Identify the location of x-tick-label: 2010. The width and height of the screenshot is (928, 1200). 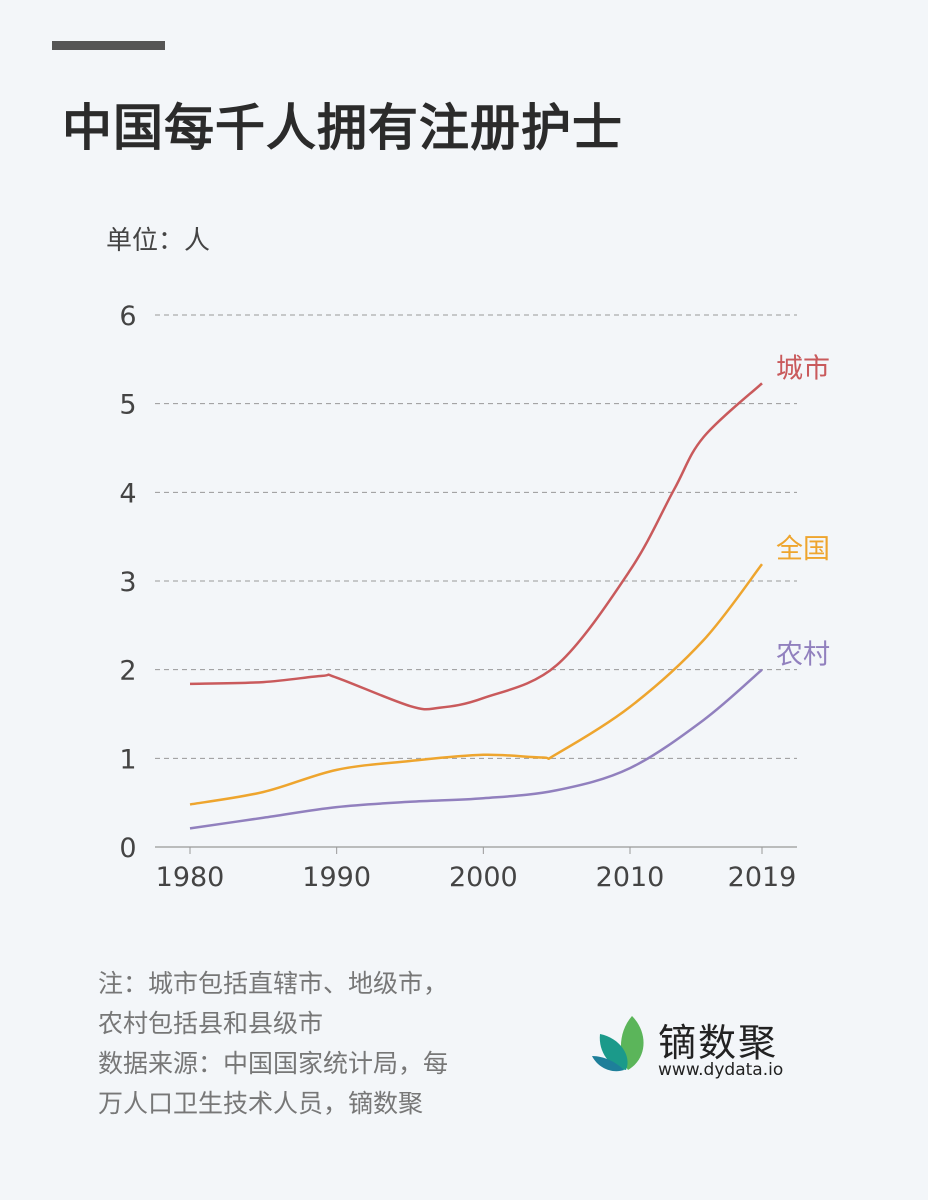
(630, 877).